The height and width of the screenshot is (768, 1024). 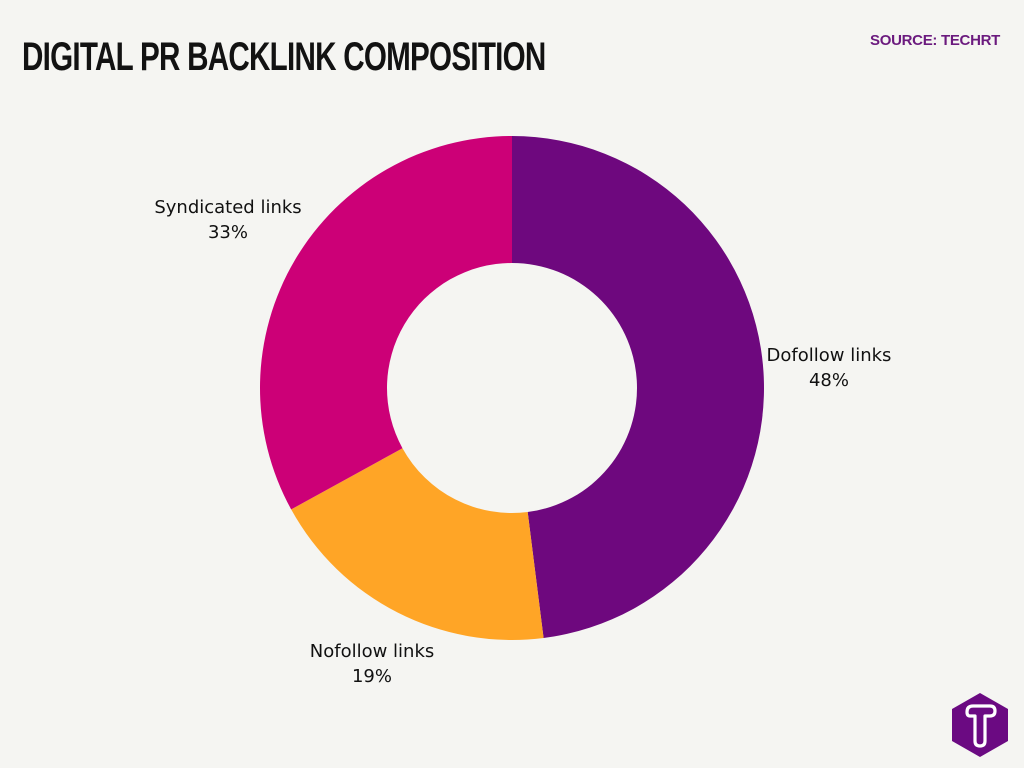 What do you see at coordinates (372, 664) in the screenshot?
I see `slice-label-nofollow: Nofollow links 19%` at bounding box center [372, 664].